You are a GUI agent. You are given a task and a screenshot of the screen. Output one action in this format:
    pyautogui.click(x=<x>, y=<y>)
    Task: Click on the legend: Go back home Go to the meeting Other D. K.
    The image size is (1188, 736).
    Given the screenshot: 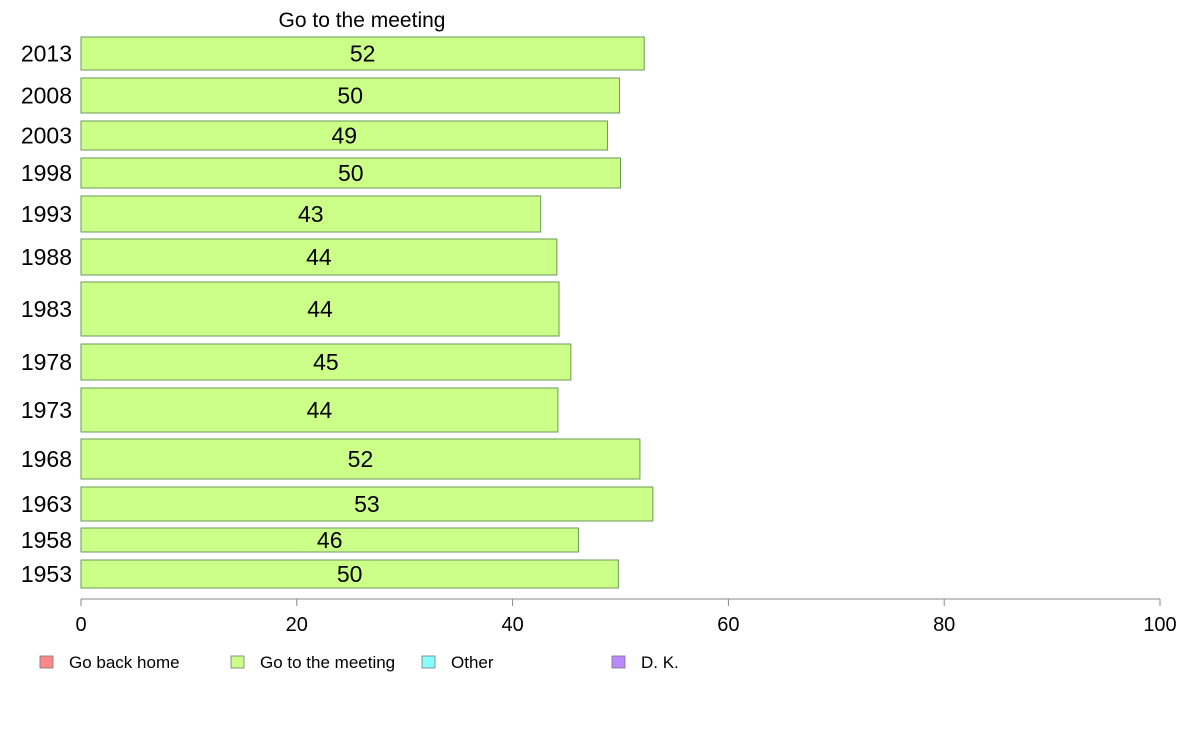 What is the action you would take?
    pyautogui.click(x=359, y=662)
    